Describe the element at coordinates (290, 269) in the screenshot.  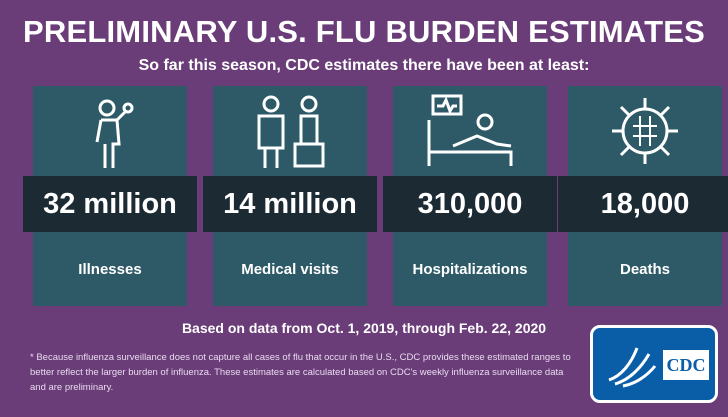
I see `label: Medical visits` at that location.